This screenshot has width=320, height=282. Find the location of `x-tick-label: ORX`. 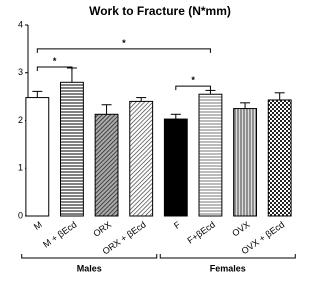

x-tick-label: ORX is located at coordinates (102, 228).